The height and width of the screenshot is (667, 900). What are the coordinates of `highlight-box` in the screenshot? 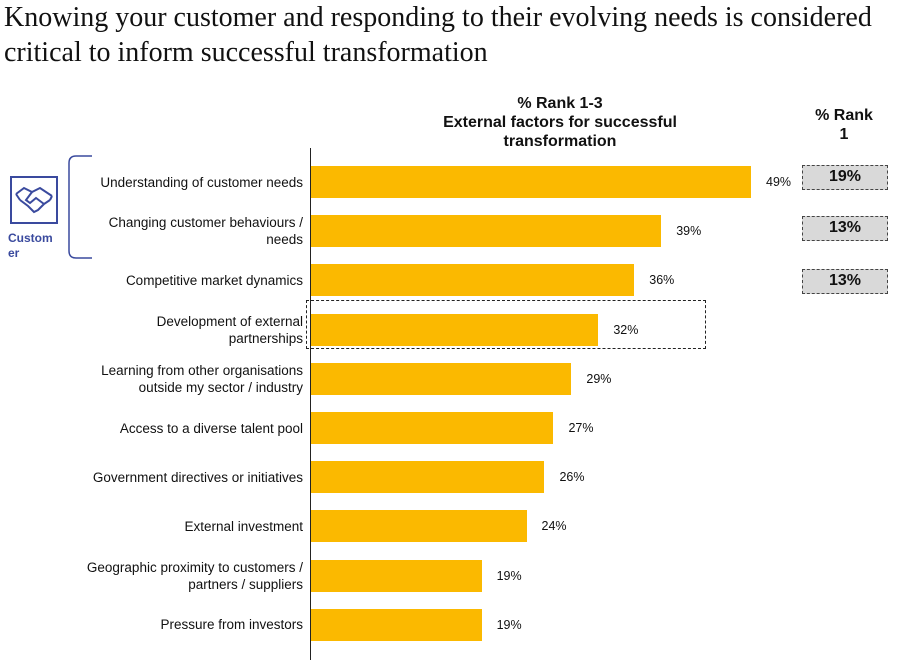 It's located at (506, 324).